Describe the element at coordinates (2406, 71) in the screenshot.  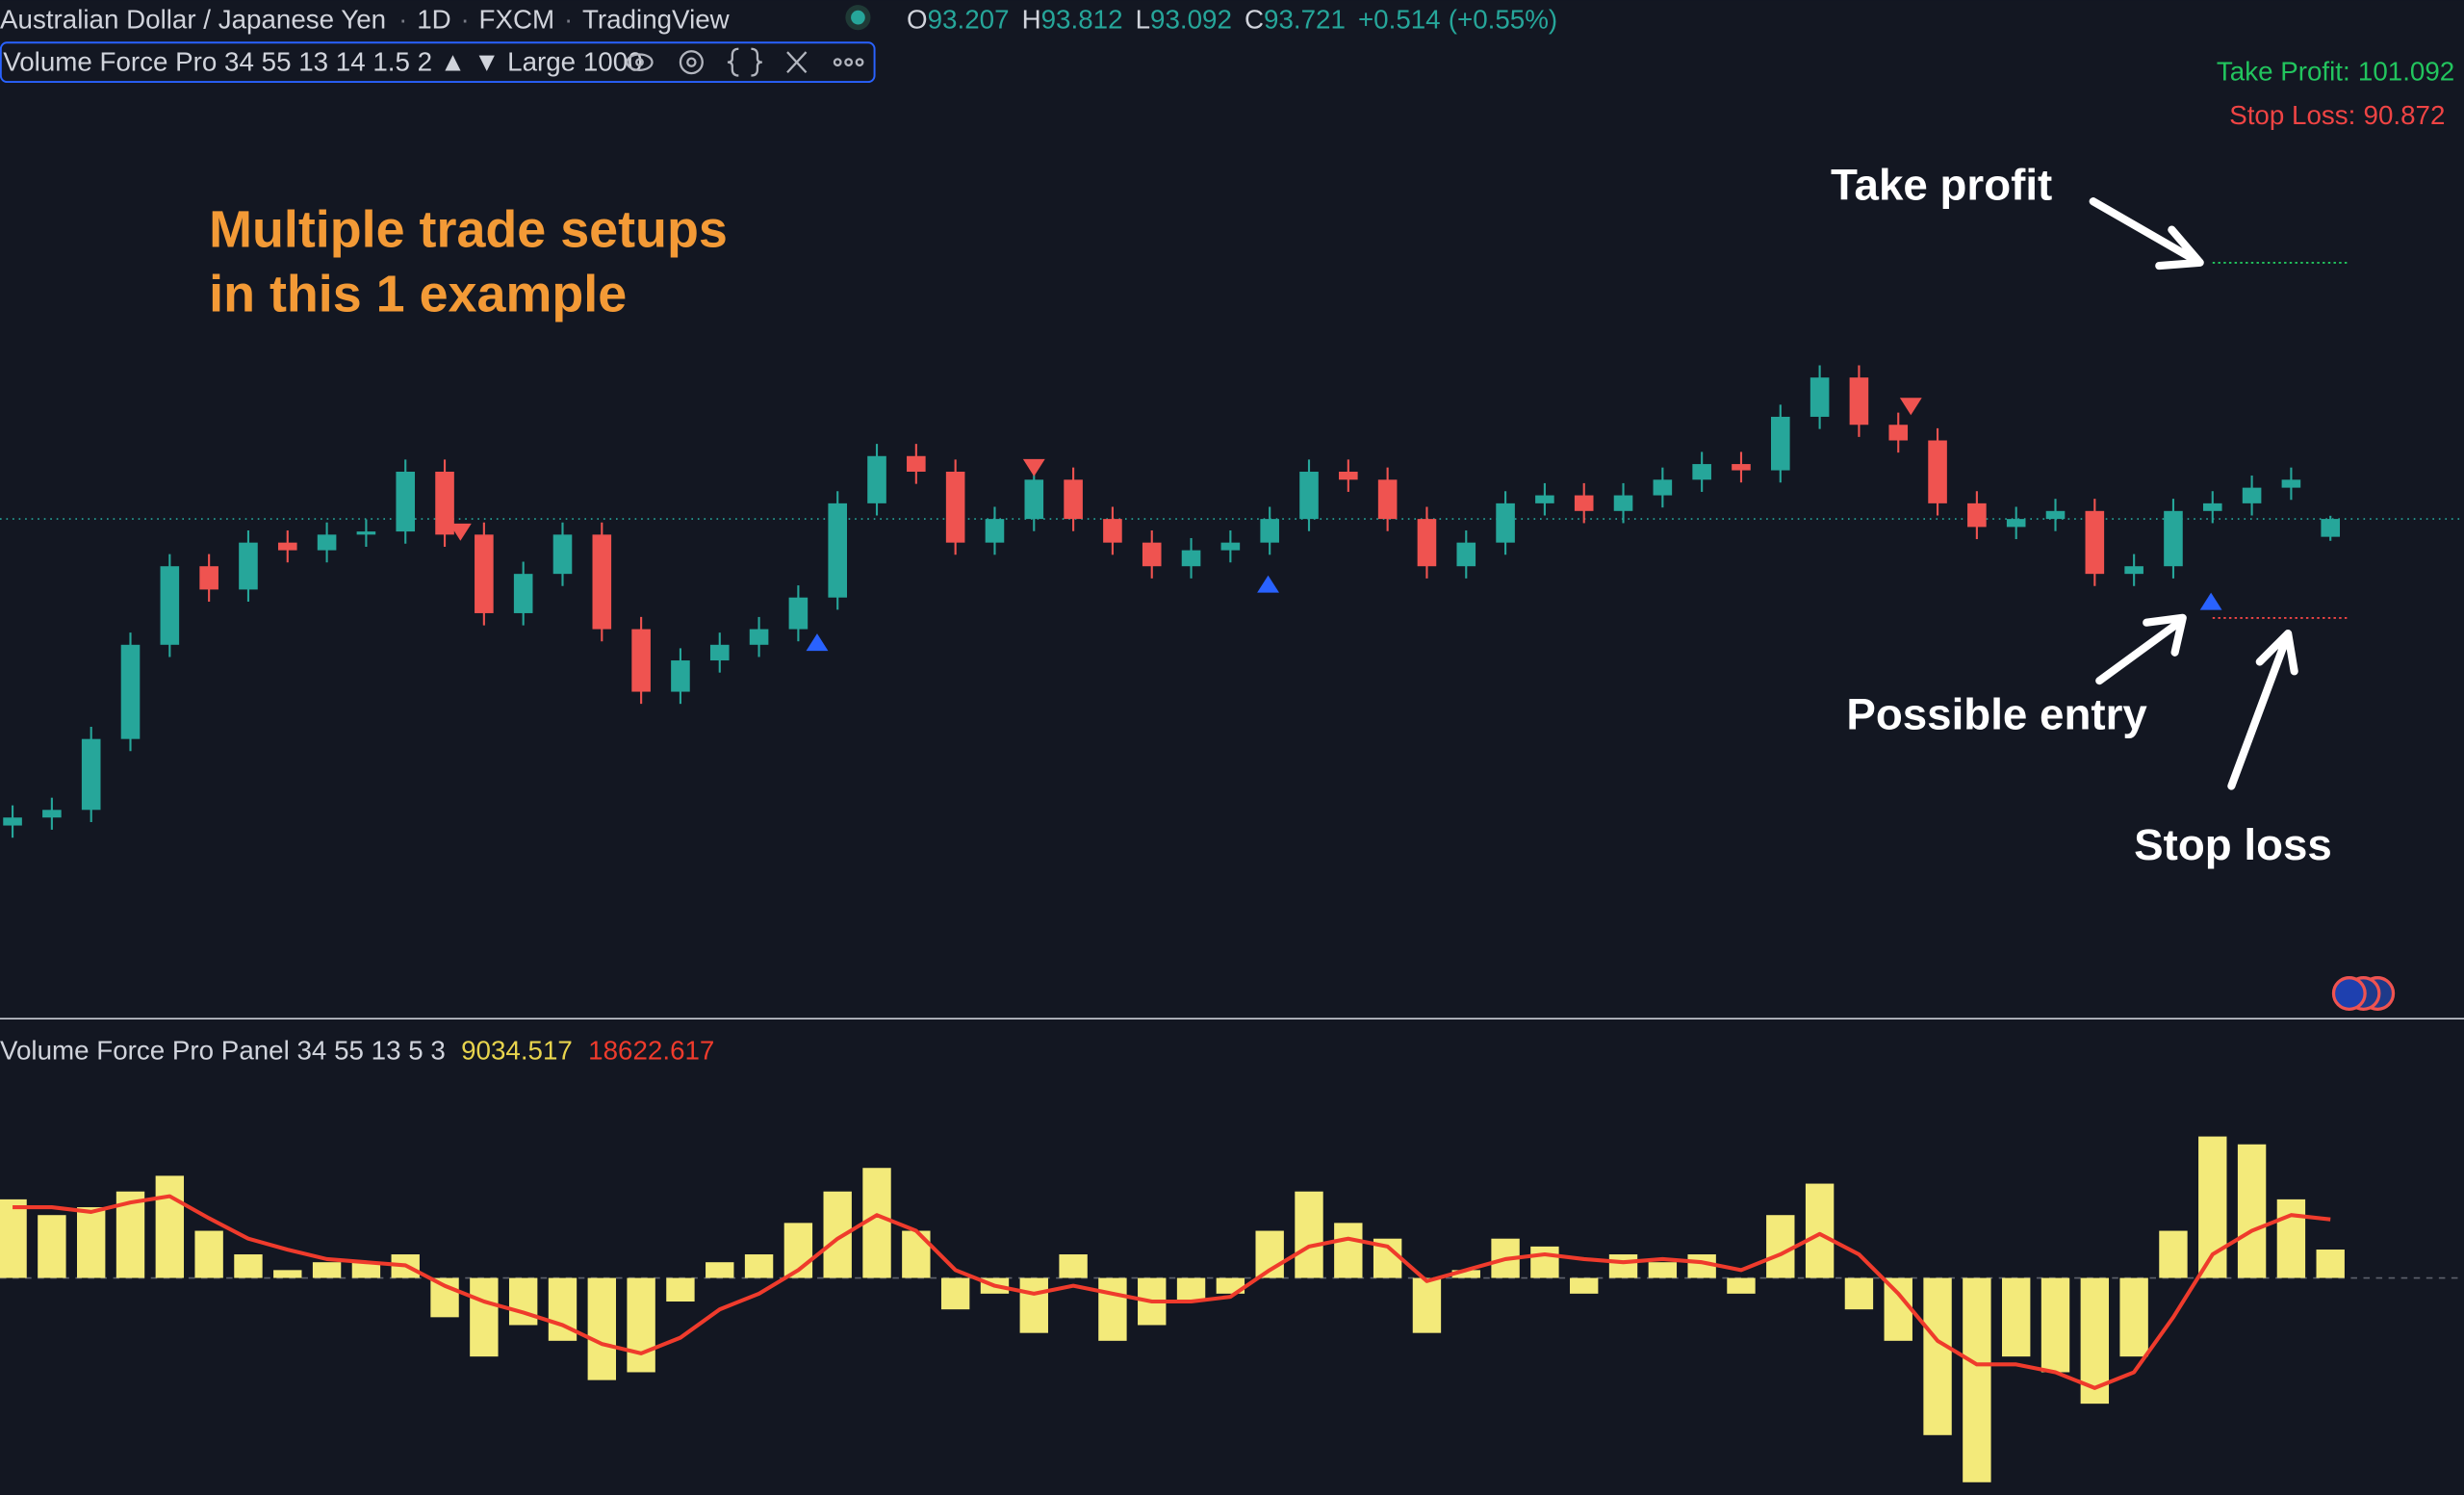
I see `level-value: 101.092` at that location.